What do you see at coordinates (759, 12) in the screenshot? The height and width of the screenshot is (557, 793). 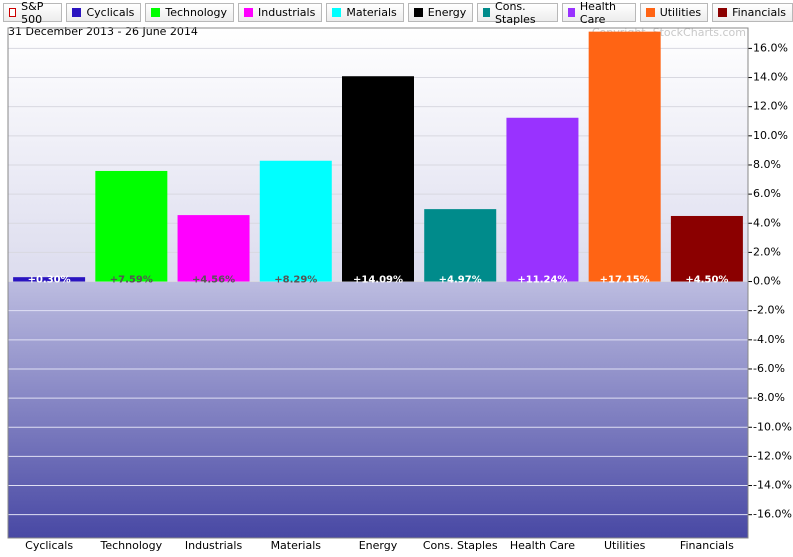 I see `legend-label: Financials` at bounding box center [759, 12].